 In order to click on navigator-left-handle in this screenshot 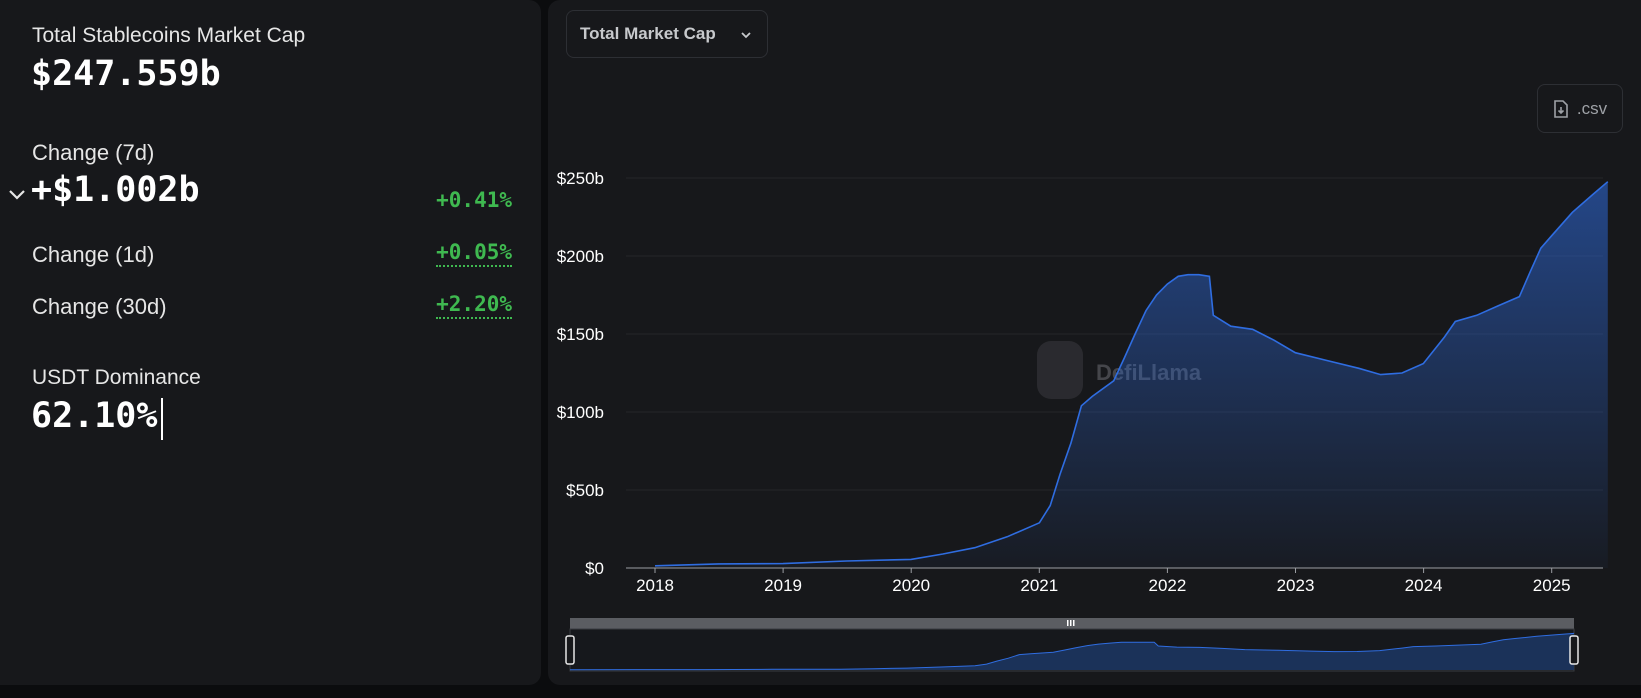, I will do `click(570, 650)`.